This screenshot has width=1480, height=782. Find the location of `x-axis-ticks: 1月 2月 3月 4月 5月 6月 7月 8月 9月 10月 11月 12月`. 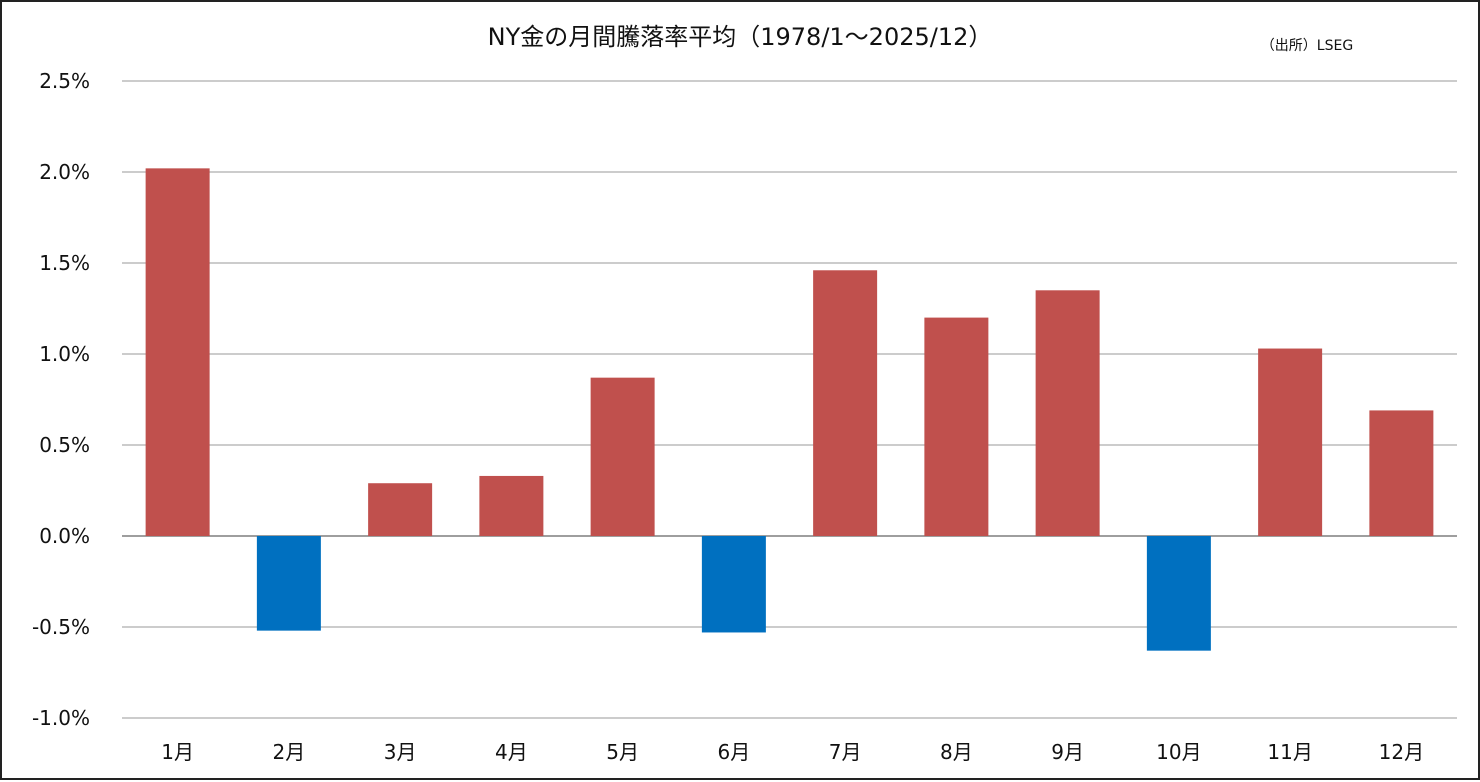

x-axis-ticks: 1月 2月 3月 4月 5月 6月 7月 8月 9月 10月 11月 12月 is located at coordinates (792, 752).